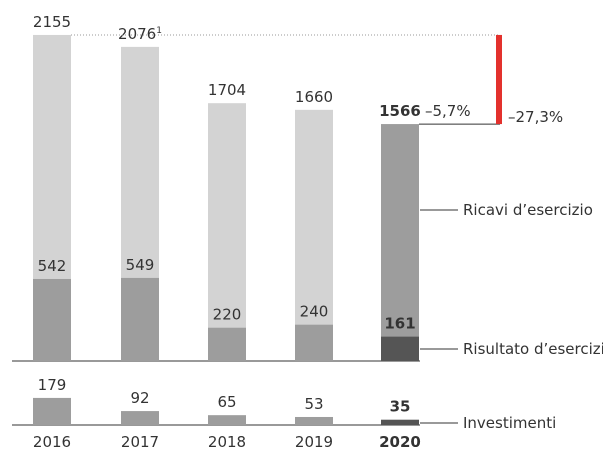  Describe the element at coordinates (535, 117) in the screenshot. I see `annotation: –27,3%` at that location.